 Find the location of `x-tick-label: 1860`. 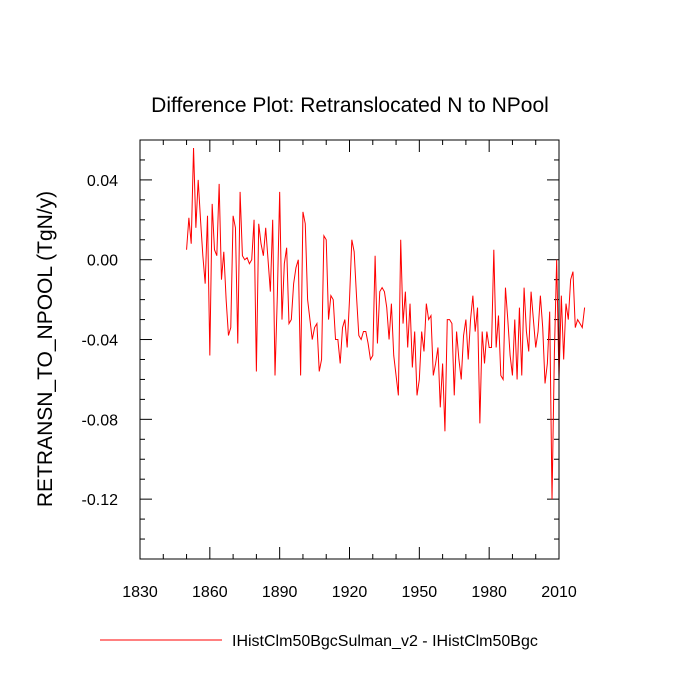

x-tick-label: 1860 is located at coordinates (210, 592).